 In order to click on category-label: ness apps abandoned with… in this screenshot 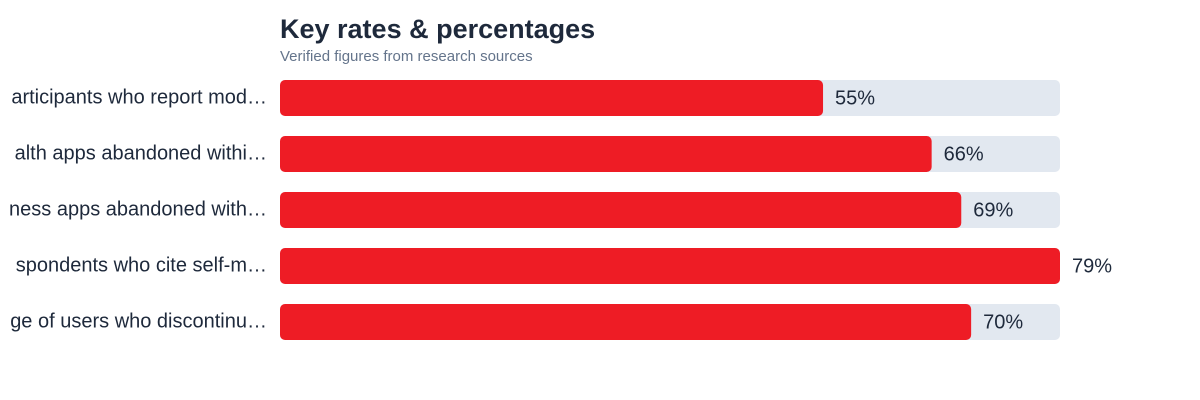, I will do `click(138, 209)`.